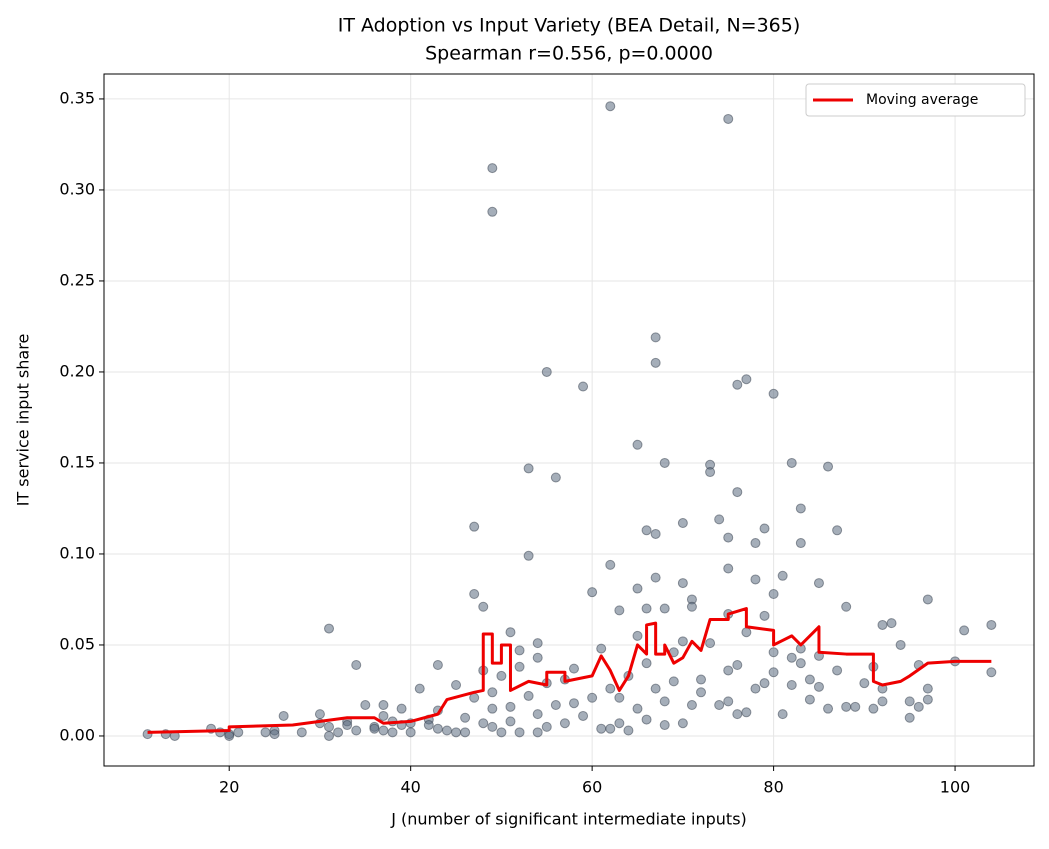 Image resolution: width=1049 pixels, height=849 pixels. I want to click on legend-box, so click(915, 100).